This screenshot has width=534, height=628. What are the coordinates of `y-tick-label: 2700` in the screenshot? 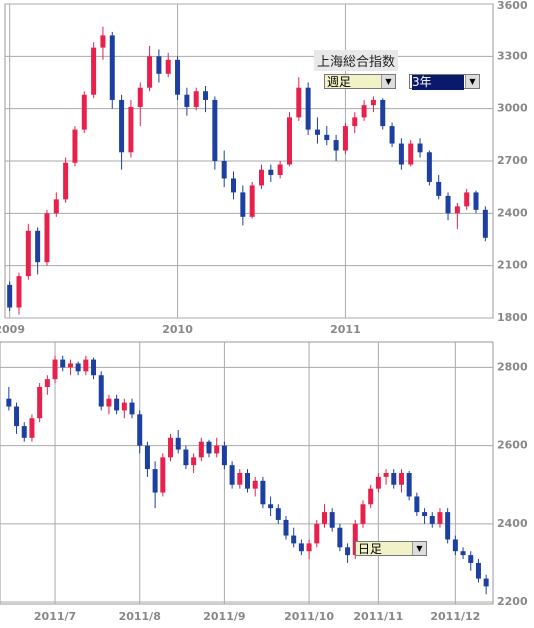 It's located at (512, 160).